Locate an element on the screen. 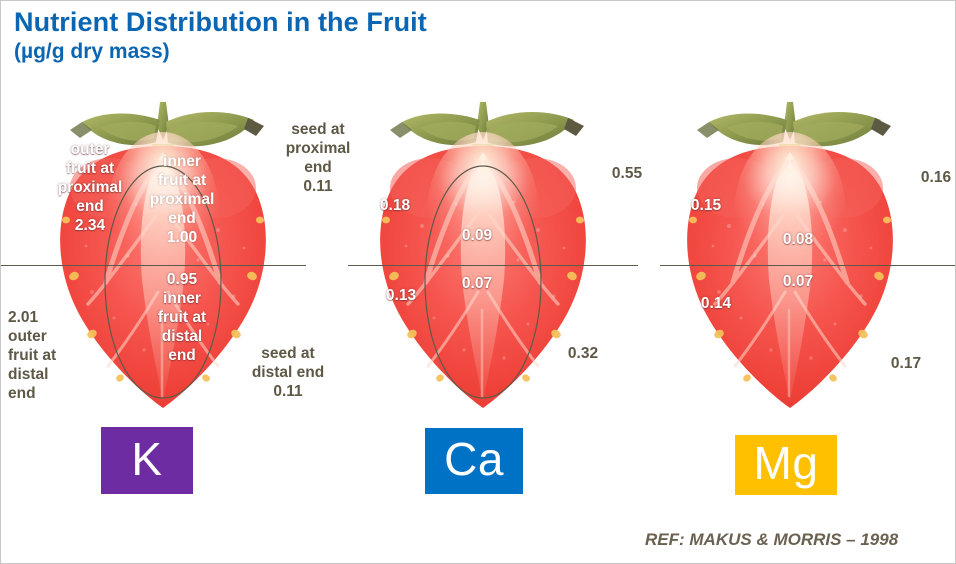  strawberry-illustration-mg is located at coordinates (790, 255).